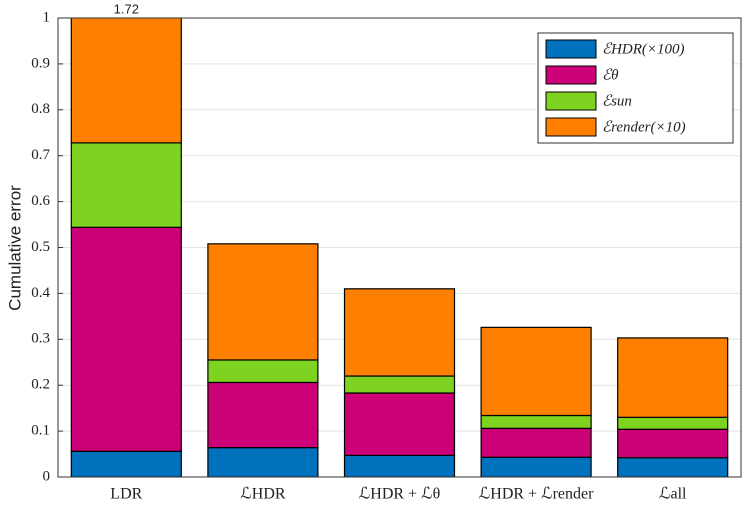  Describe the element at coordinates (47, 17) in the screenshot. I see `y-tick-label: 1` at that location.